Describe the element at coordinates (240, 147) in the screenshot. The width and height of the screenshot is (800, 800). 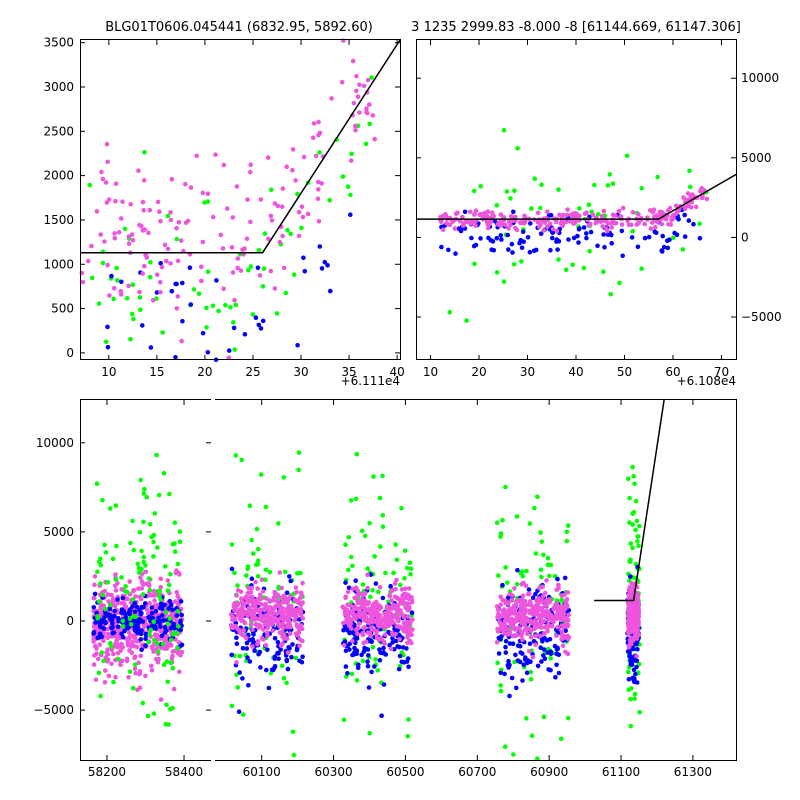
I see `fit-line-top-left` at that location.